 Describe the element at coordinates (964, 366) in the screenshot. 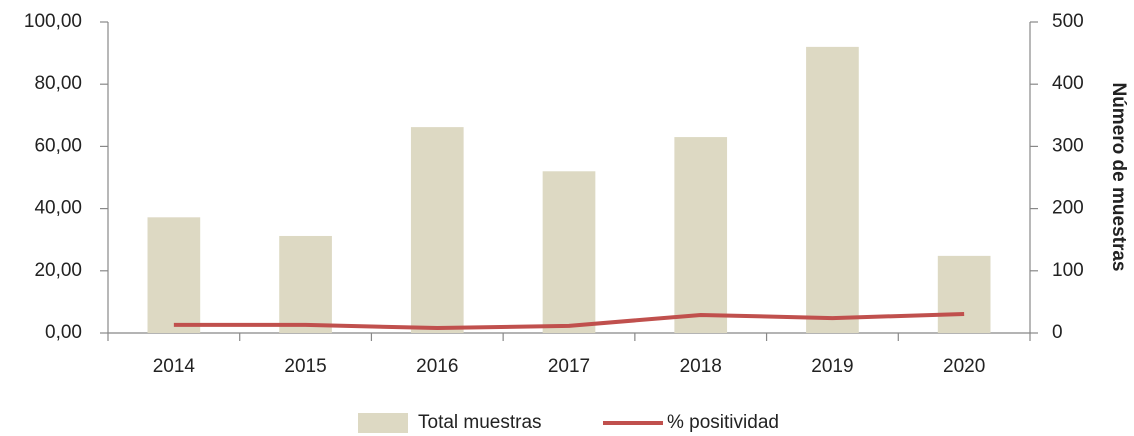

I see `x-tick-label: 2020` at that location.